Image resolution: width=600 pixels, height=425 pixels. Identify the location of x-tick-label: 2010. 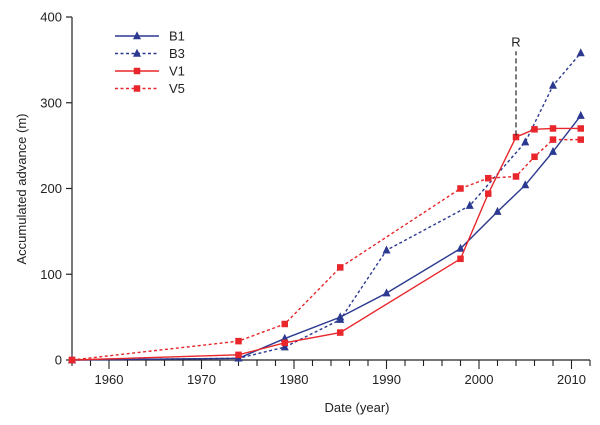
(571, 379).